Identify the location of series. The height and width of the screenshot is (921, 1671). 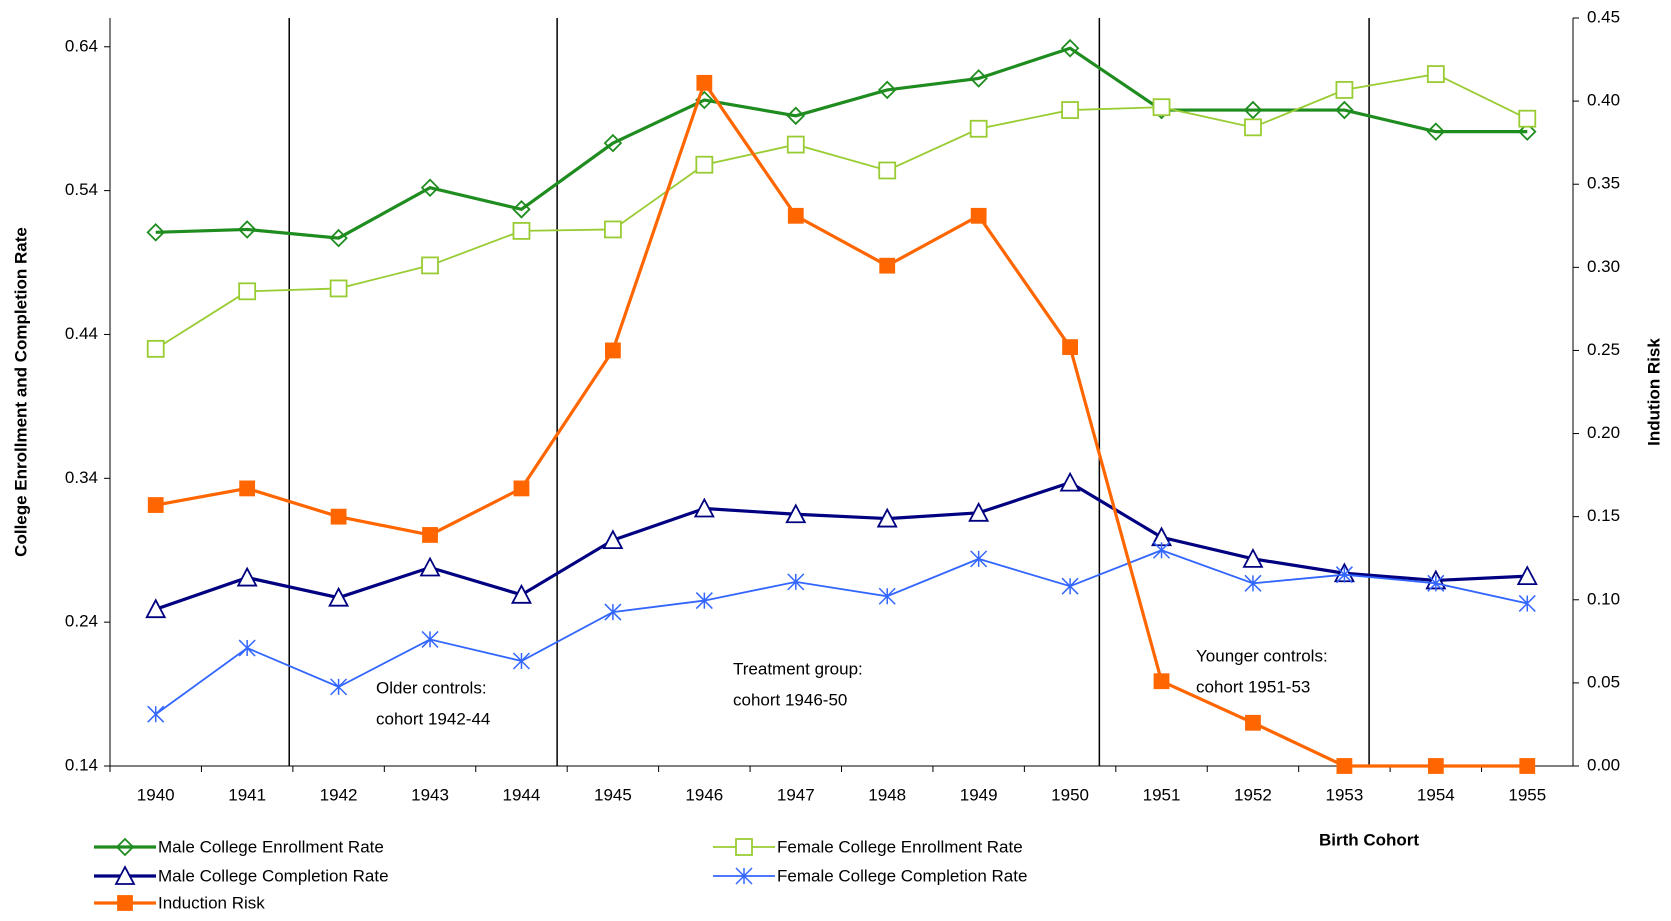
(841, 545).